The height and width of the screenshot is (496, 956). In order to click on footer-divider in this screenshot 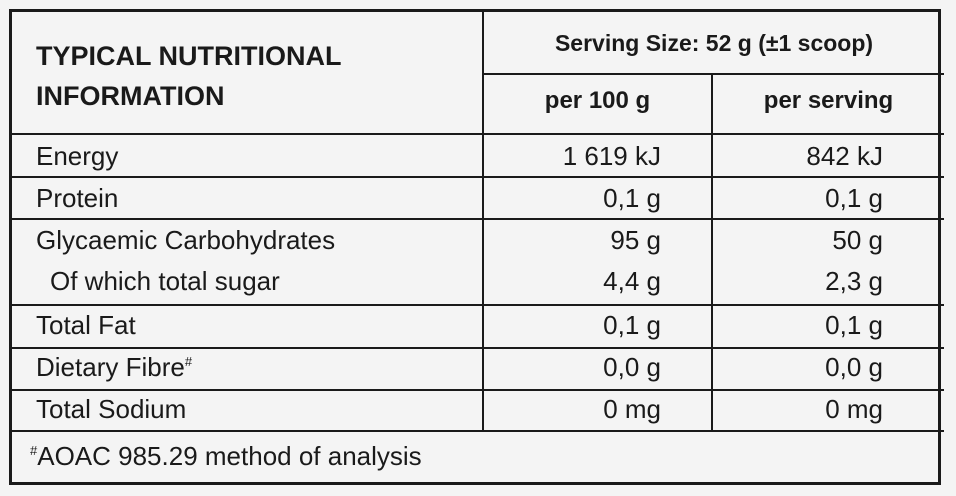, I will do `click(478, 431)`.